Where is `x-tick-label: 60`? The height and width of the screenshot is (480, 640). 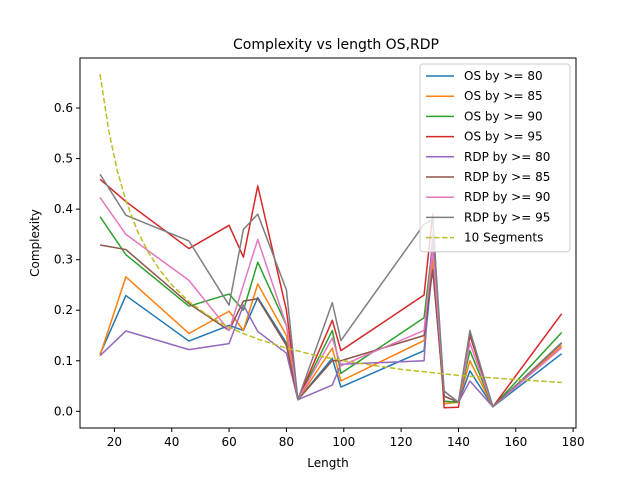 x-tick-label: 60 is located at coordinates (228, 442).